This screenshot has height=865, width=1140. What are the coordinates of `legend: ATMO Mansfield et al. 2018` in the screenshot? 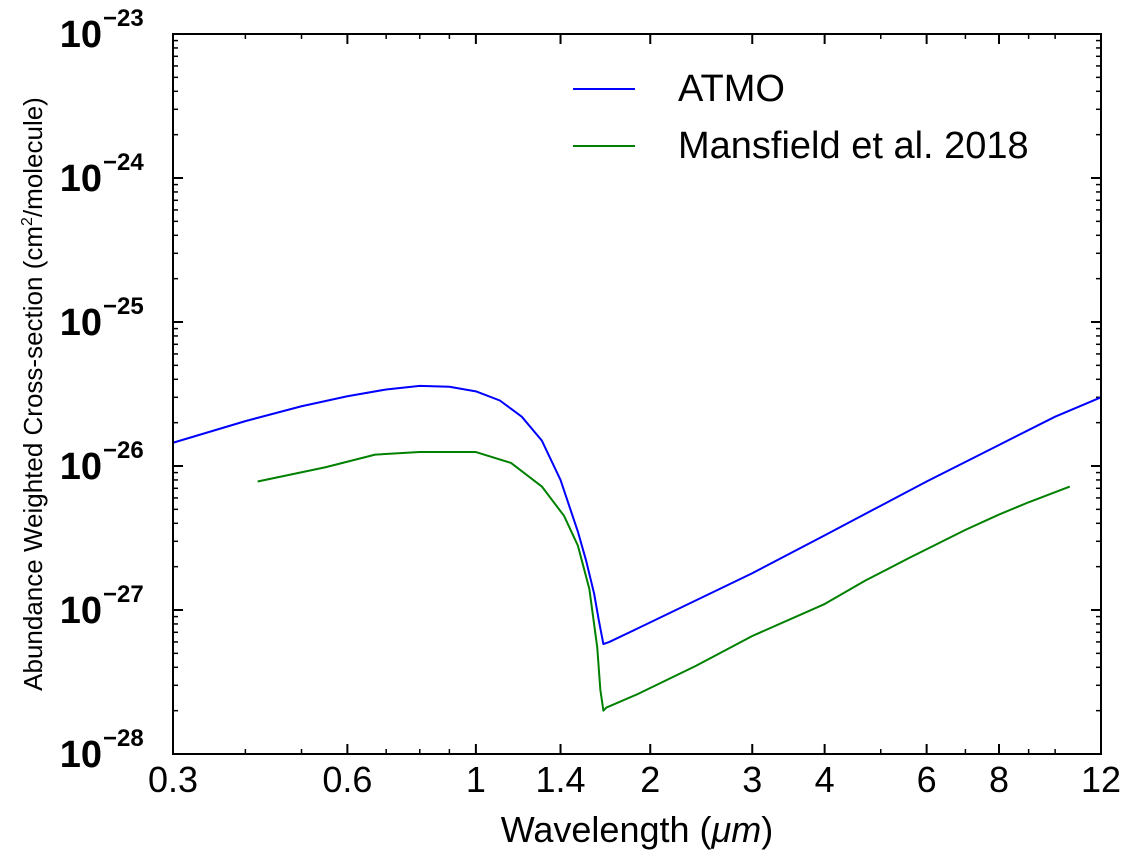 It's located at (801, 117).